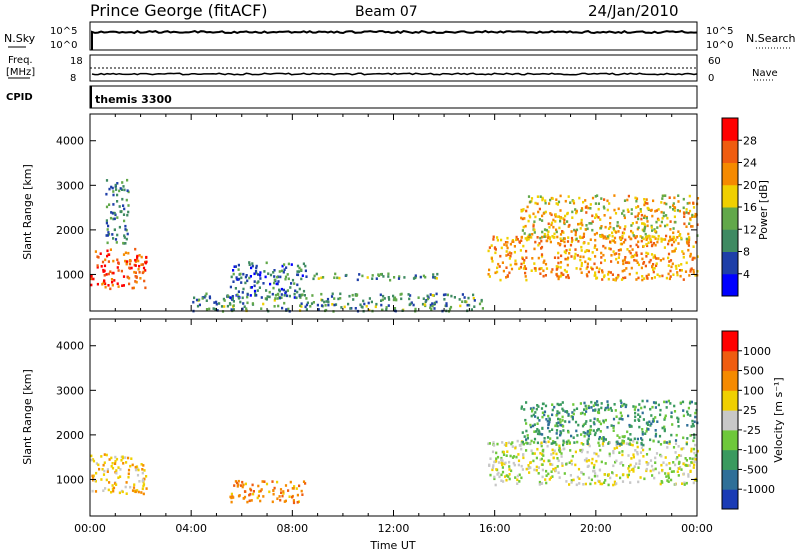 Image resolution: width=800 pixels, height=554 pixels. Describe the element at coordinates (719, 31) in the screenshot. I see `nsearch-tick-top: 10^5` at that location.